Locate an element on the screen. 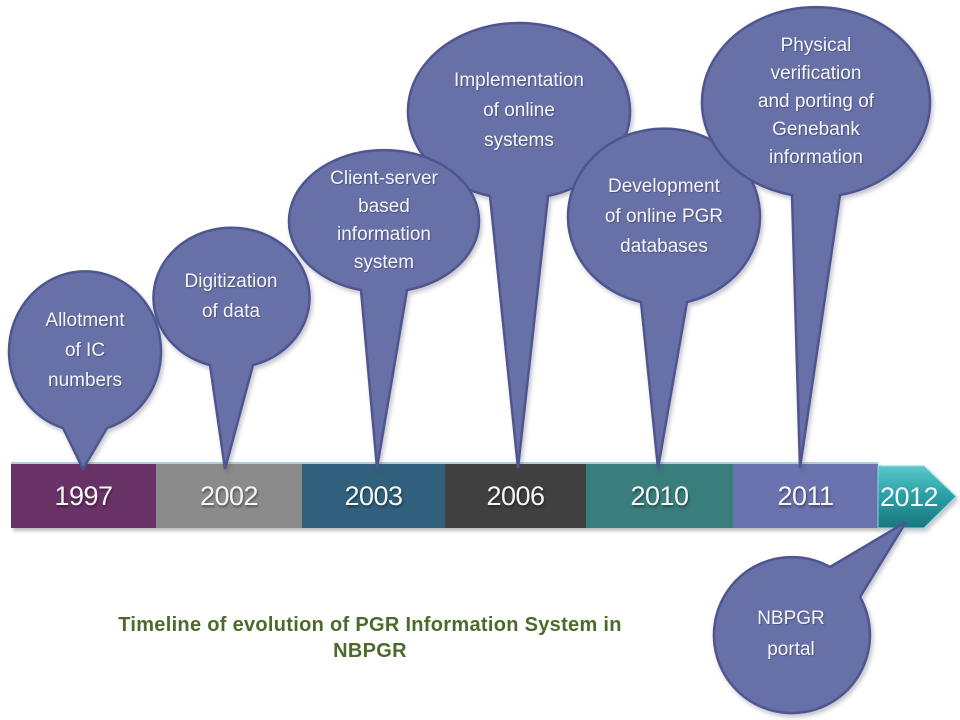  balloon-2003-shape is located at coordinates (384, 308).